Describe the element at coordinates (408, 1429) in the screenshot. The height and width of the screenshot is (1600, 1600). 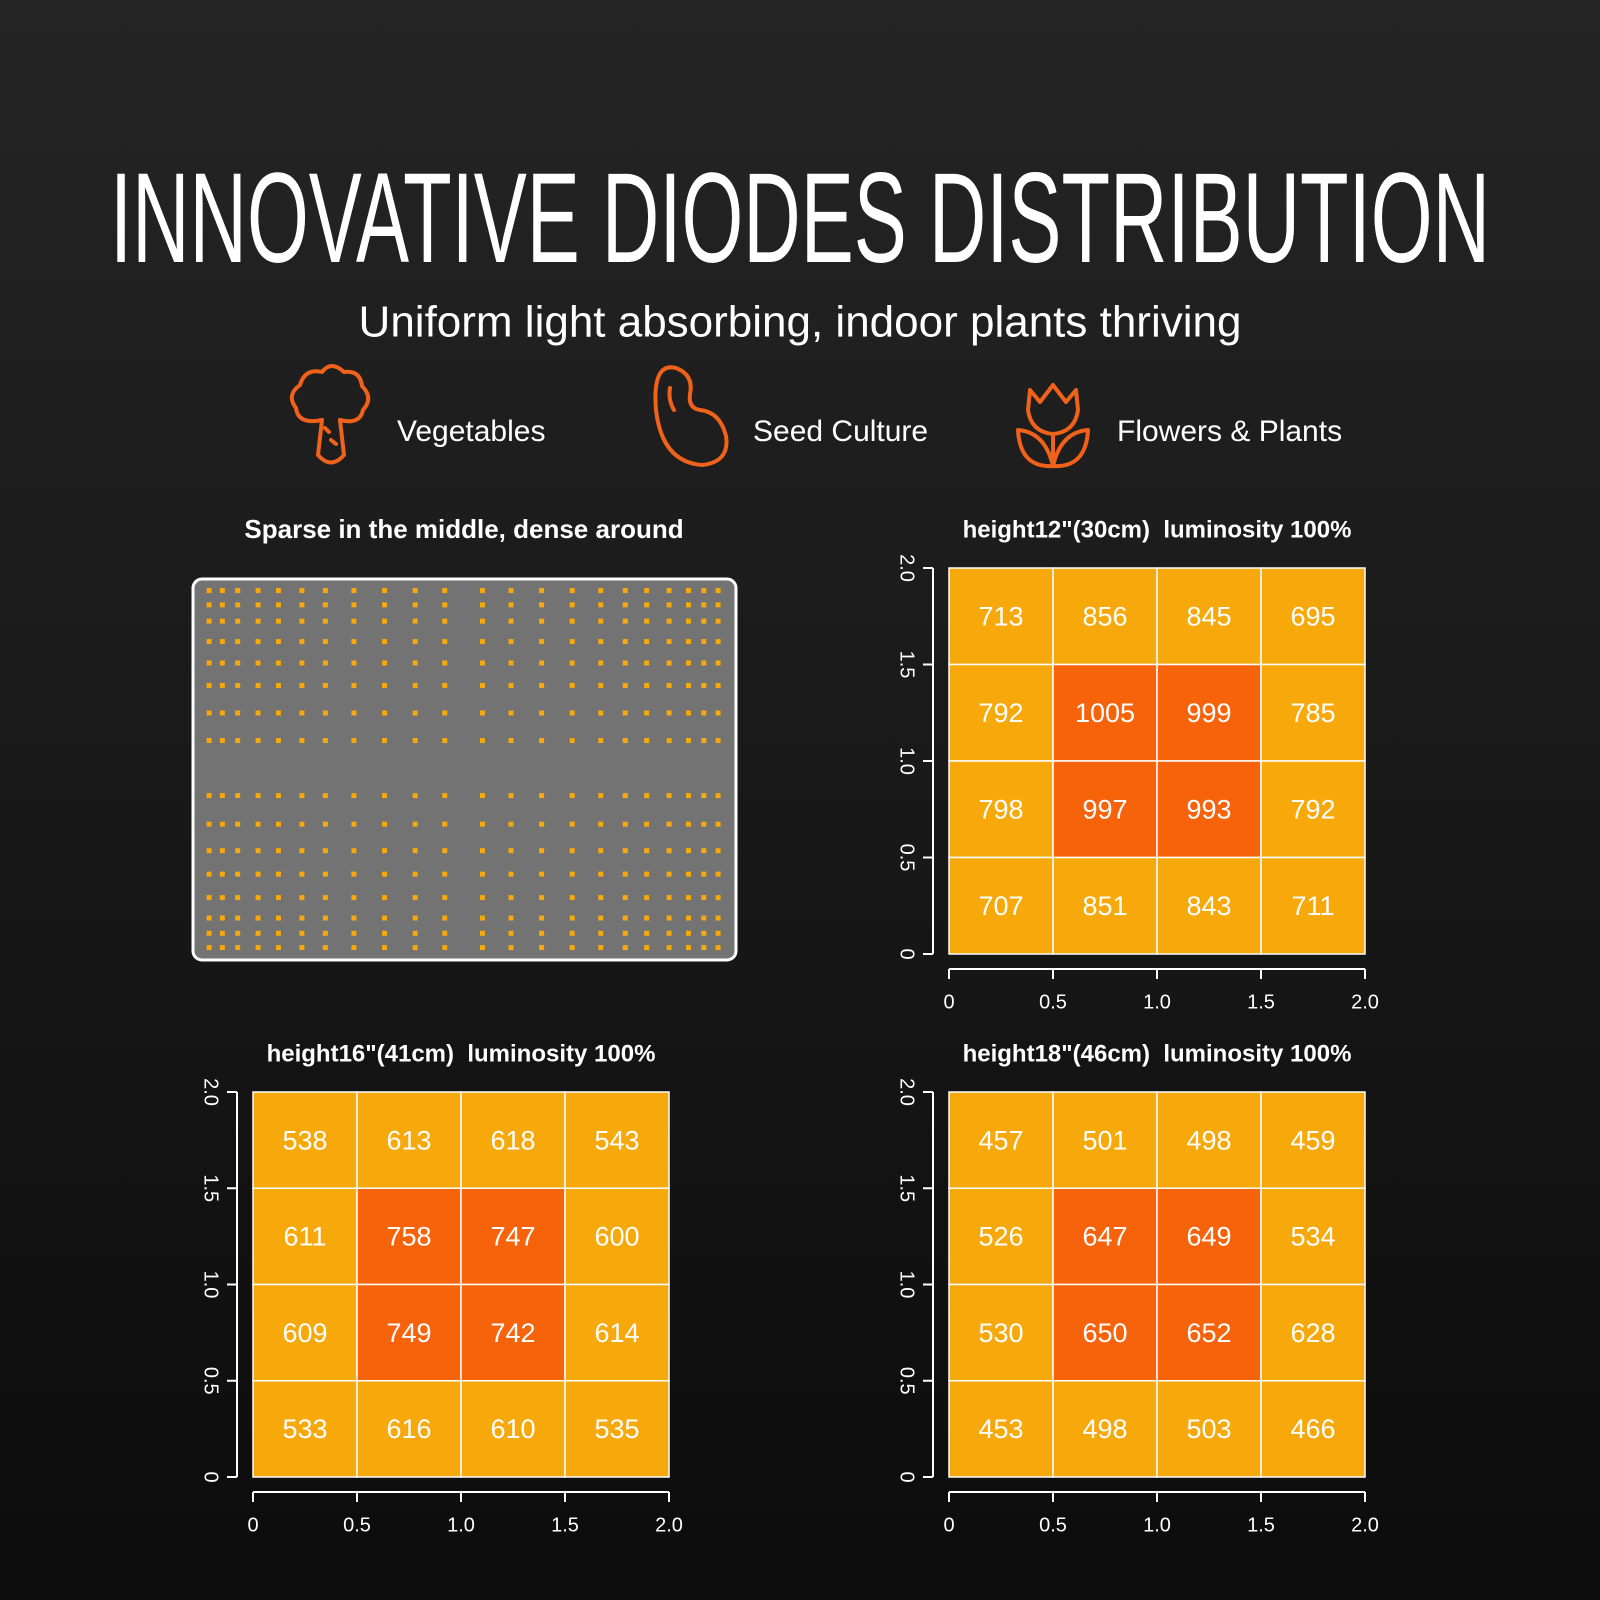
I see `cell-label: 616` at that location.